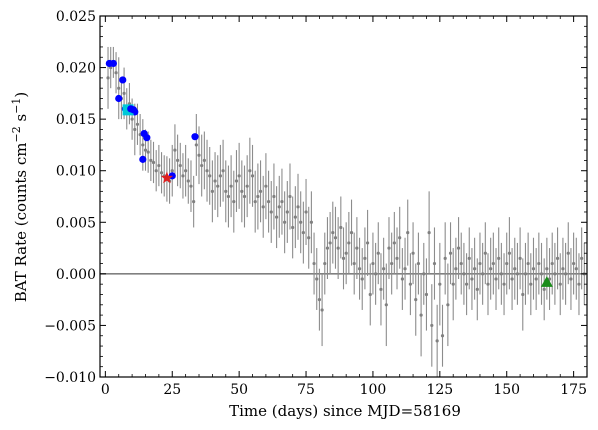  I want to click on y-tick-label: 0.000, so click(76, 275).